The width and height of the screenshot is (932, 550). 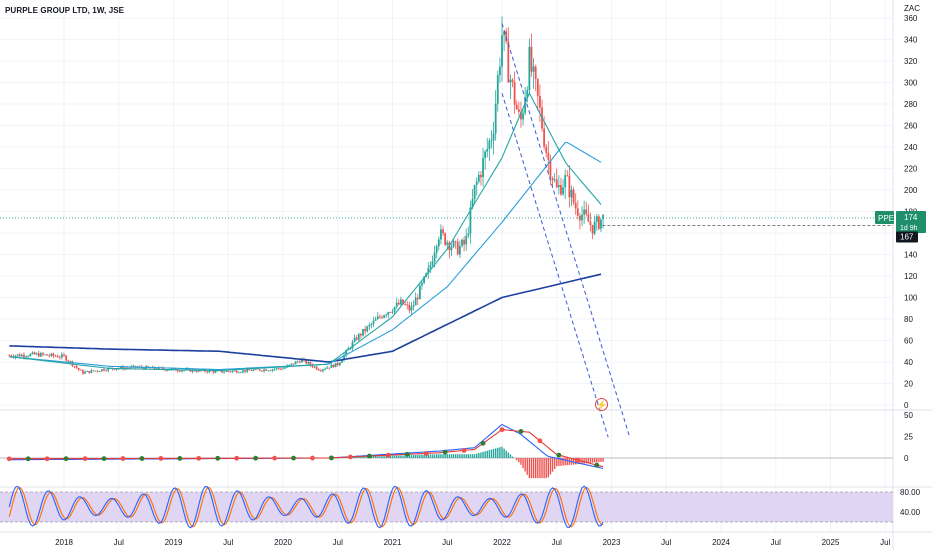 I want to click on lightning-icon: ⚡, so click(x=601, y=404).